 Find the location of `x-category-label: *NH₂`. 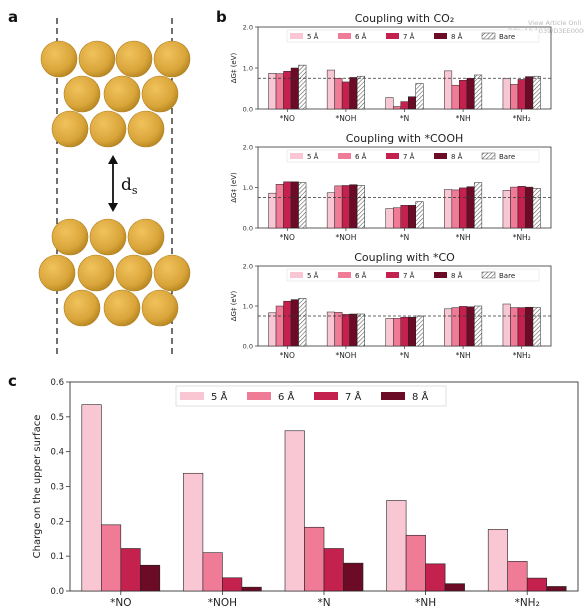

x-category-label: *NH₂ is located at coordinates (522, 118).